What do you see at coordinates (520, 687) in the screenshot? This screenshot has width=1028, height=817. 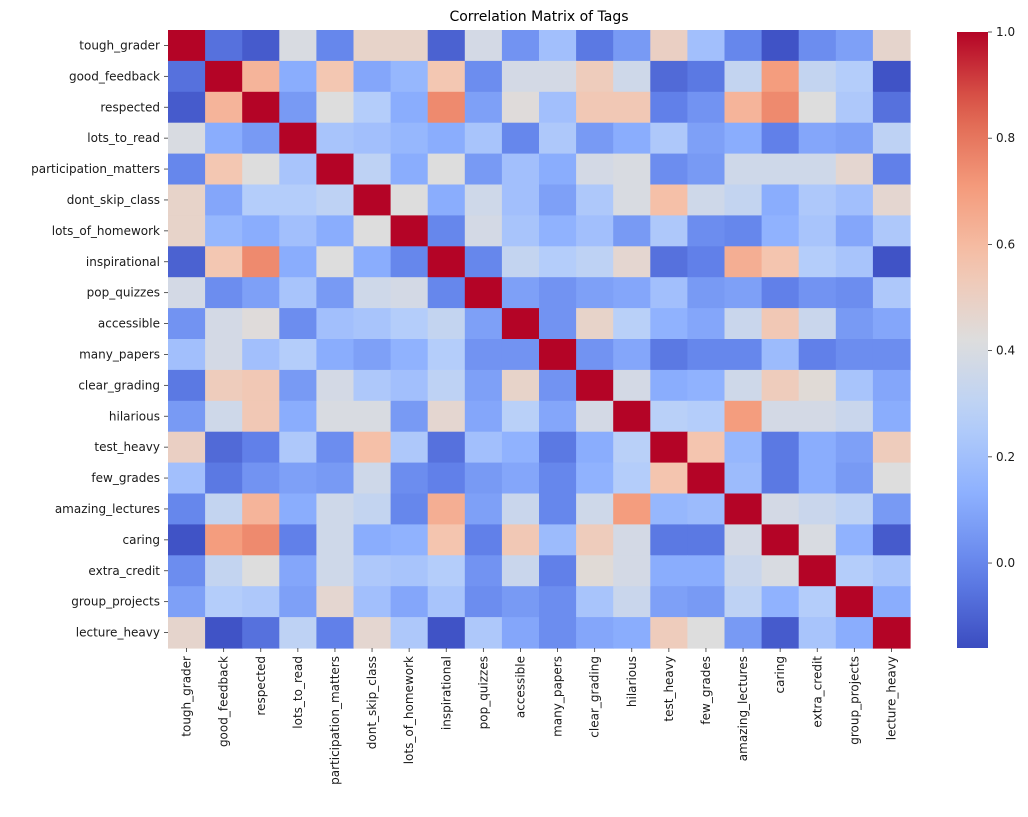 I see `x-tick-label: accessible` at bounding box center [520, 687].